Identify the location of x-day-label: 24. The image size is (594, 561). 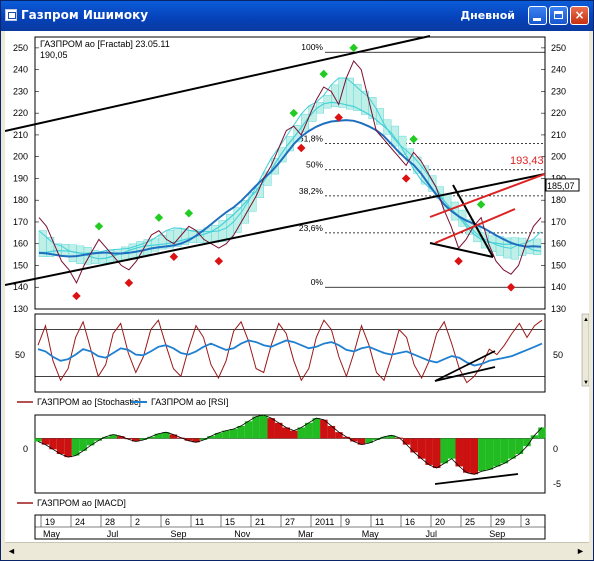
(80, 522).